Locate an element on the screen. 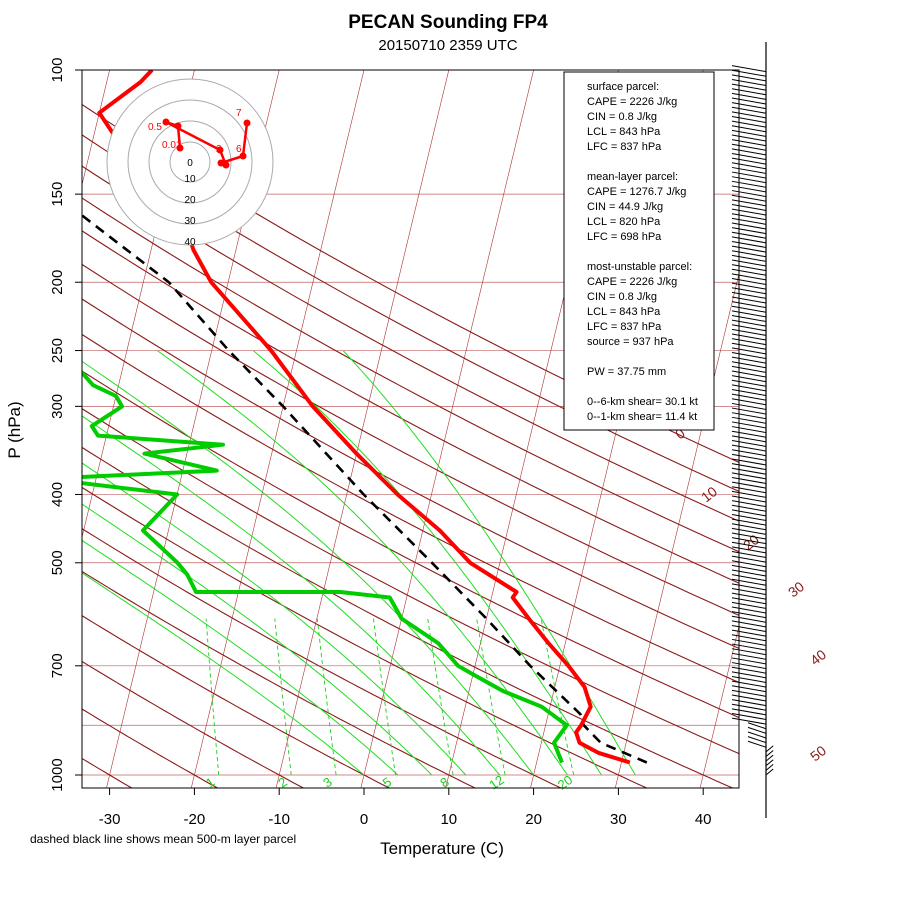 Image resolution: width=900 pixels, height=905 pixels. wind-barb-column is located at coordinates (752, 430).